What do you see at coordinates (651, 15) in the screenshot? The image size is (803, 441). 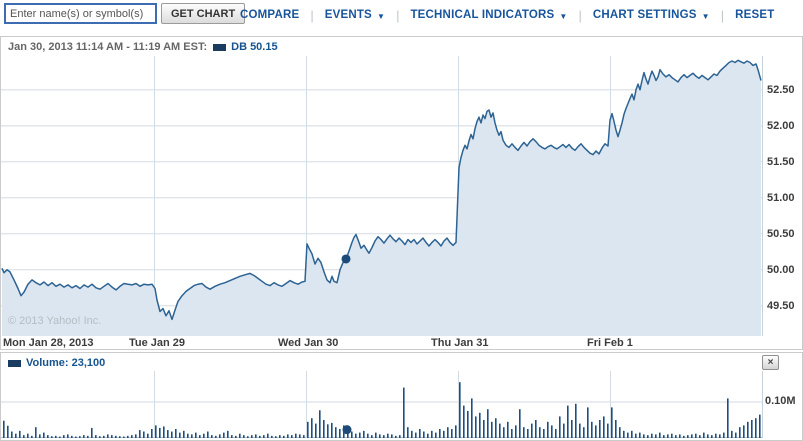 I see `menu-item-chart-settings: CHART SETTINGS ▼` at bounding box center [651, 15].